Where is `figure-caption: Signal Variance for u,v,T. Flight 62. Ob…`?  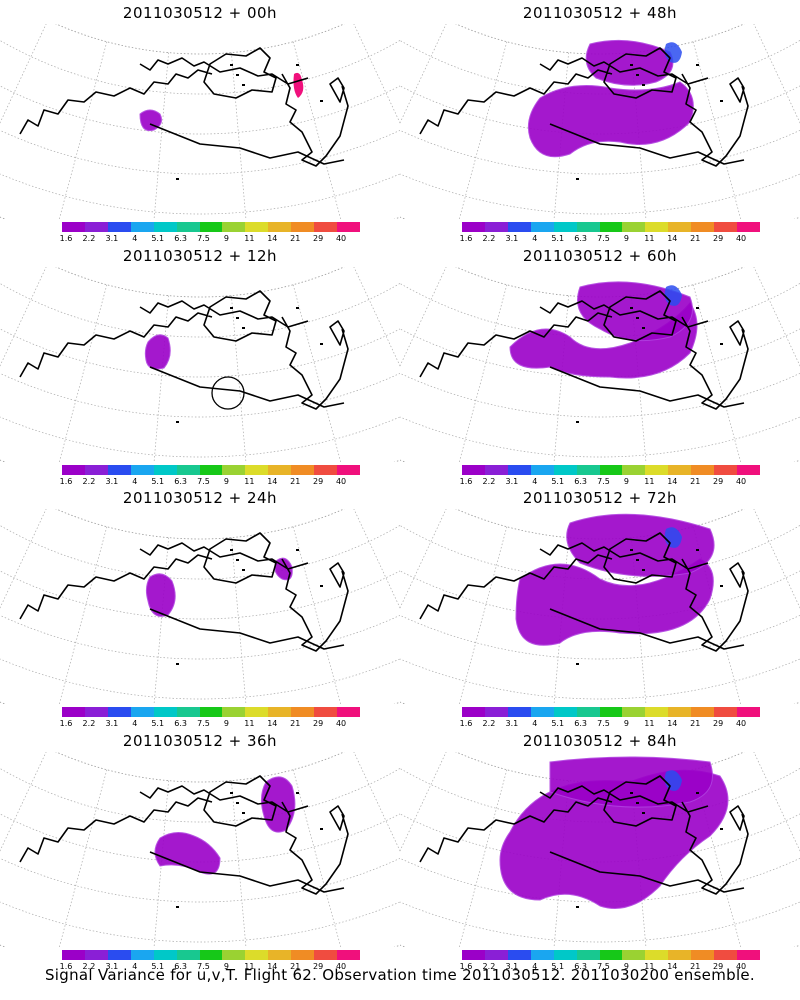 figure-caption: Signal Variance for u,v,T. Flight 62. Ob… is located at coordinates (400, 975).